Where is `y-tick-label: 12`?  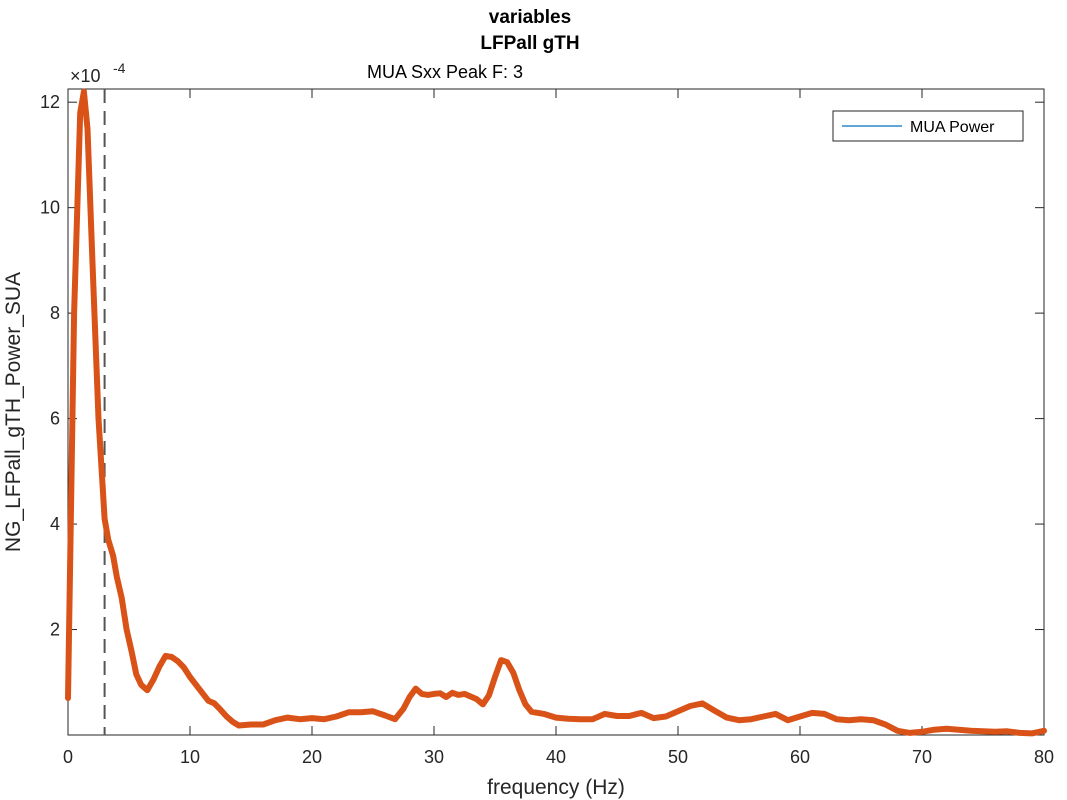
y-tick-label: 12 is located at coordinates (50, 102).